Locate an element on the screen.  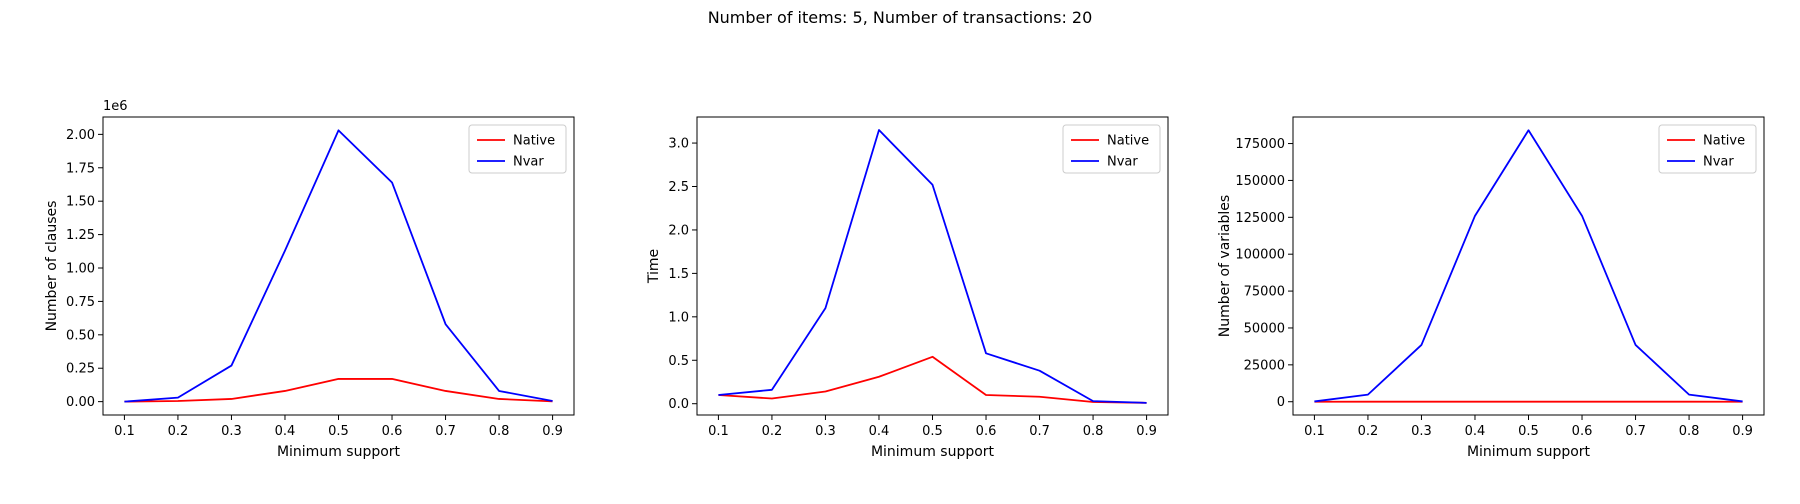
y-tick-label: 150000 is located at coordinates (1260, 181).